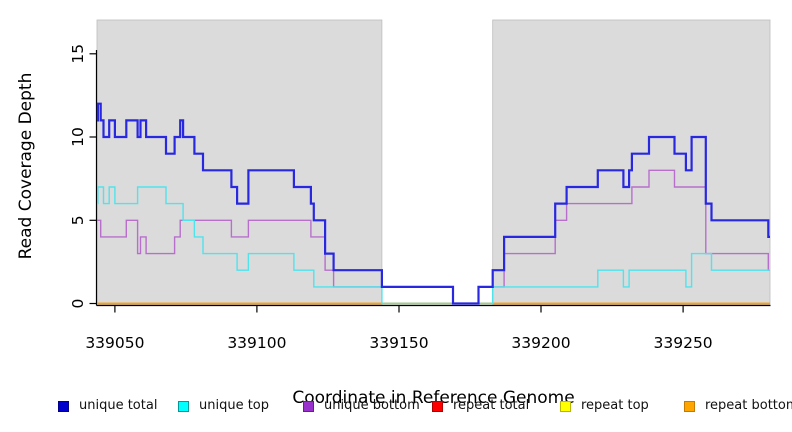 The image size is (792, 432). I want to click on y-axis-tick-label: 10, so click(78, 137).